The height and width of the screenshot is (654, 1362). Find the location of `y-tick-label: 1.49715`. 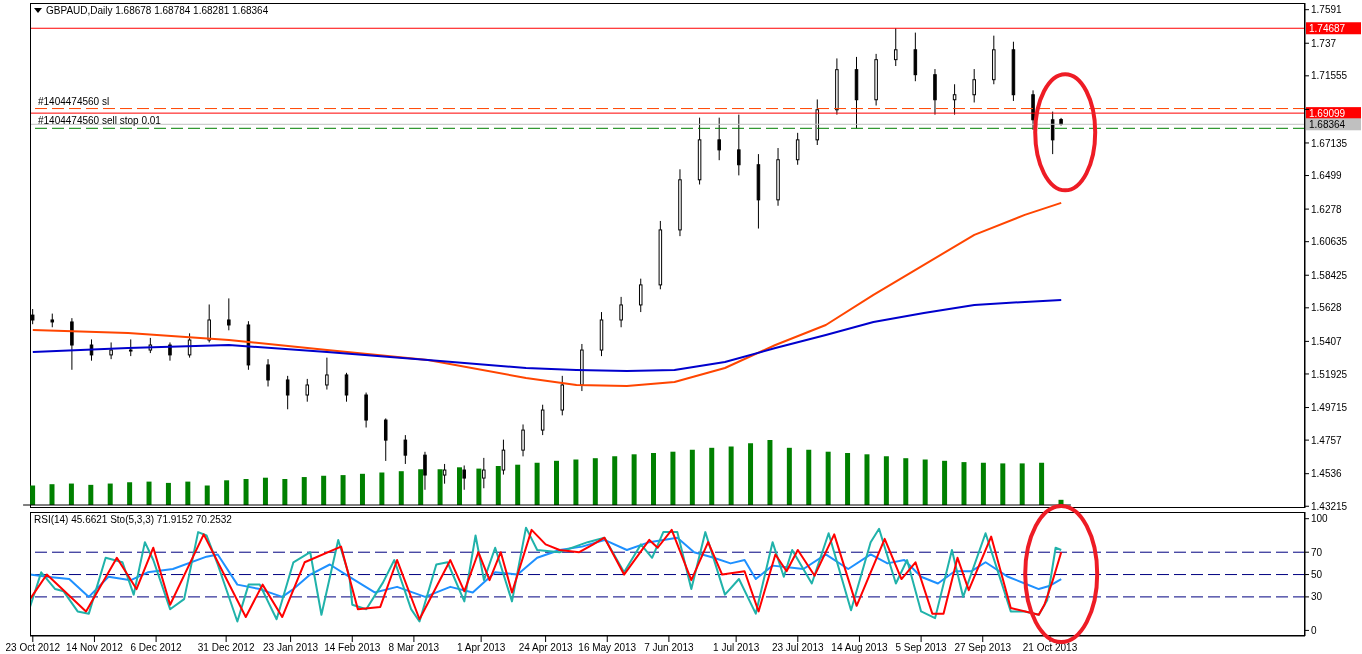

y-tick-label: 1.49715 is located at coordinates (1329, 408).